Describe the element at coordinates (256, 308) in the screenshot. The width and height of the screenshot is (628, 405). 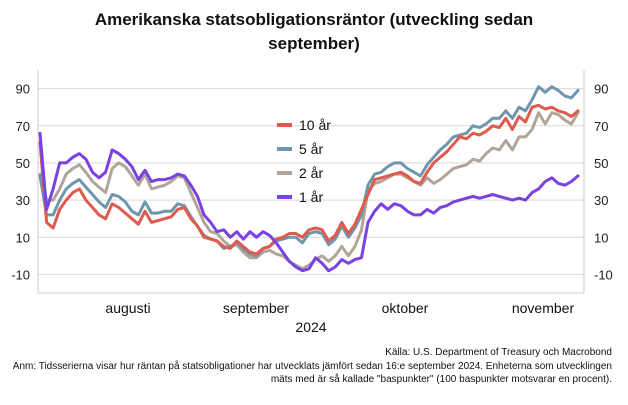
I see `x-label-september: september` at that location.